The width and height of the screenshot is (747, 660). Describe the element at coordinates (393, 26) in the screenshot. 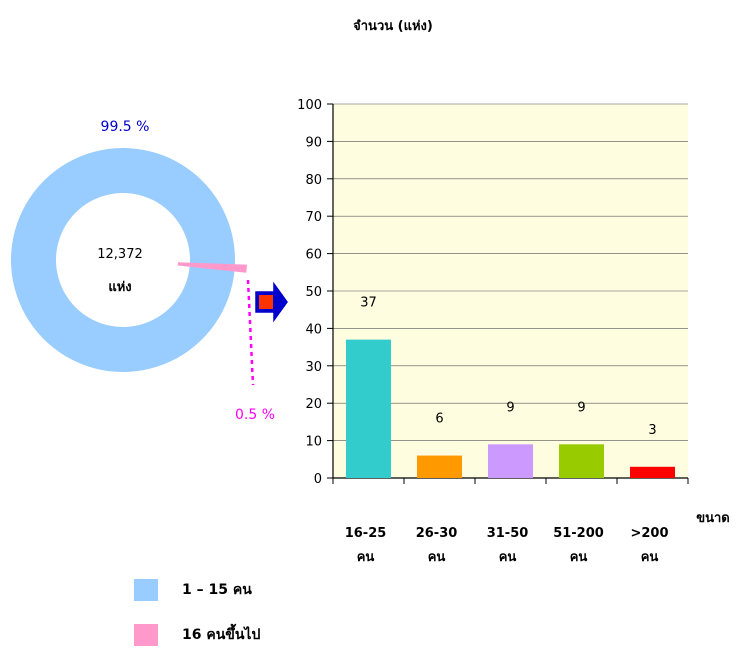

I see `bar-chart-title: จำนวน (แห่ง)` at that location.